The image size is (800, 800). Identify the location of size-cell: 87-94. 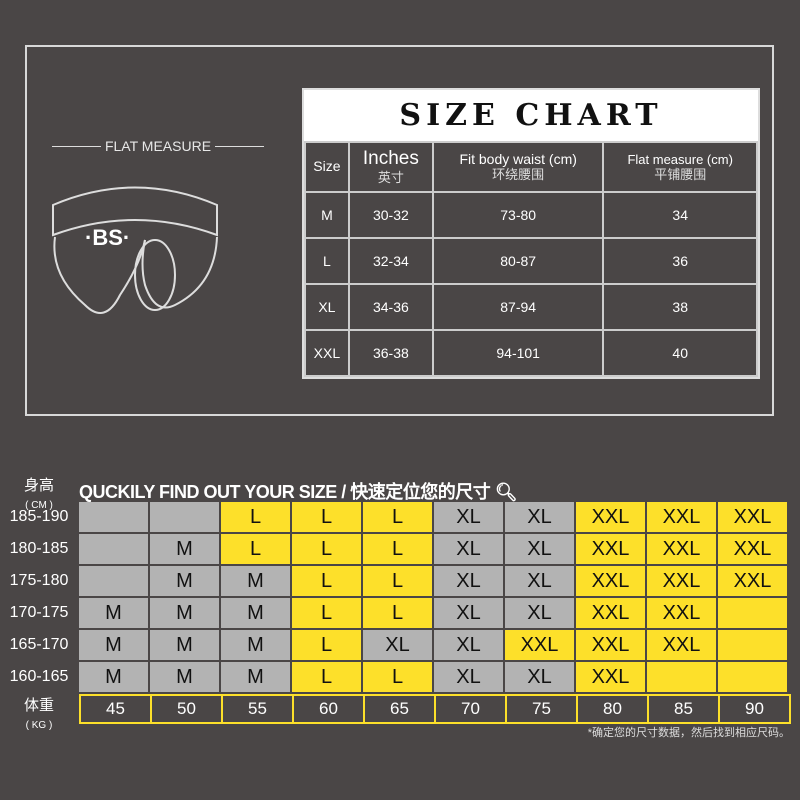
(518, 307).